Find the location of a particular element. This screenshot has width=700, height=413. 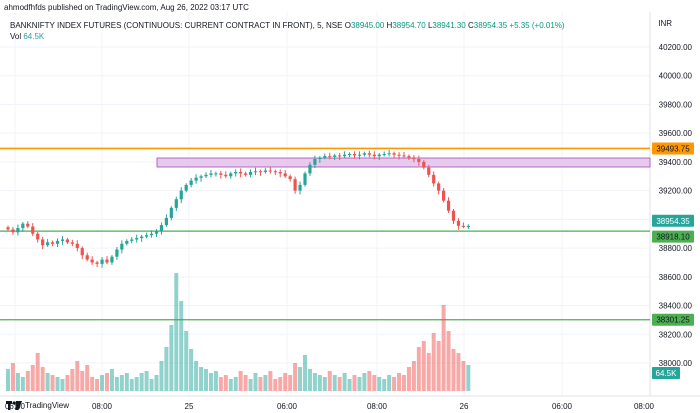

green-level-tag is located at coordinates (673, 236).